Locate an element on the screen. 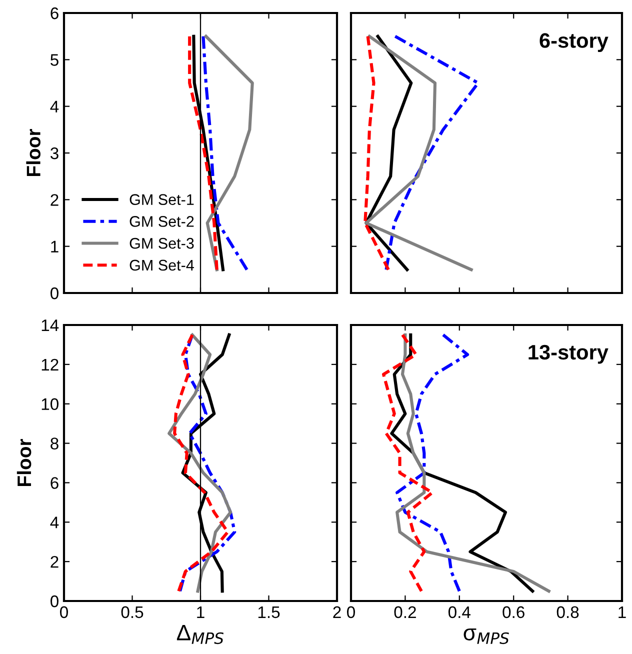 This screenshot has height=654, width=632. legend-label: GM Set-1 is located at coordinates (162, 199).